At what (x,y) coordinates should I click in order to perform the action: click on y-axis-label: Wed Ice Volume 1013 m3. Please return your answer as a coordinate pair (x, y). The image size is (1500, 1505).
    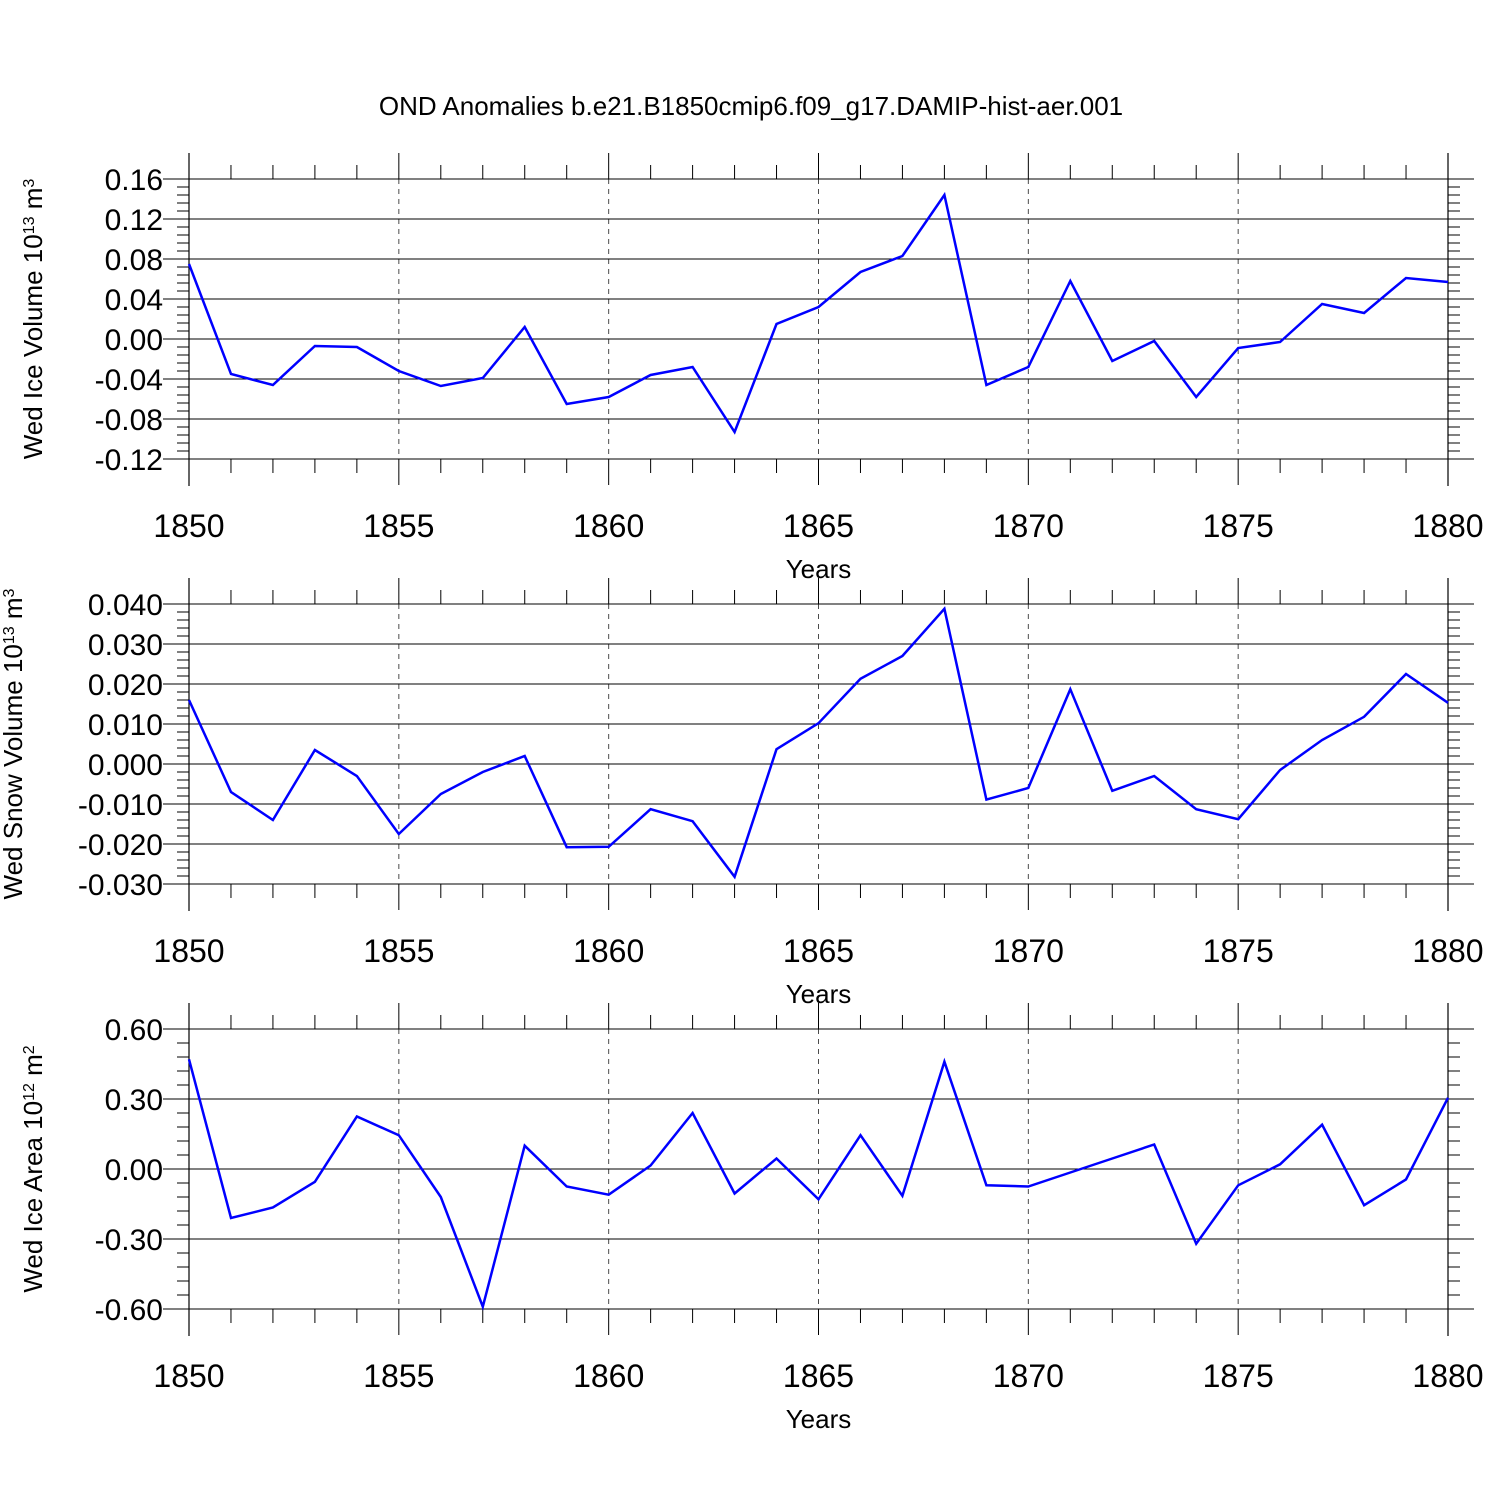
    Looking at the image, I should click on (33, 319).